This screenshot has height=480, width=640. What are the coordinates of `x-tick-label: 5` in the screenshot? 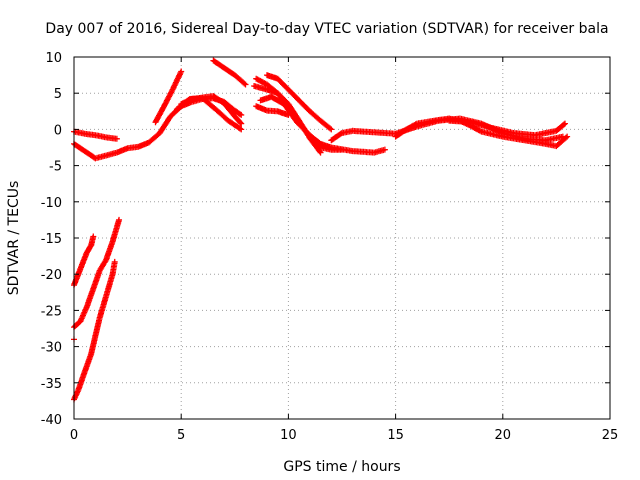 It's located at (181, 435).